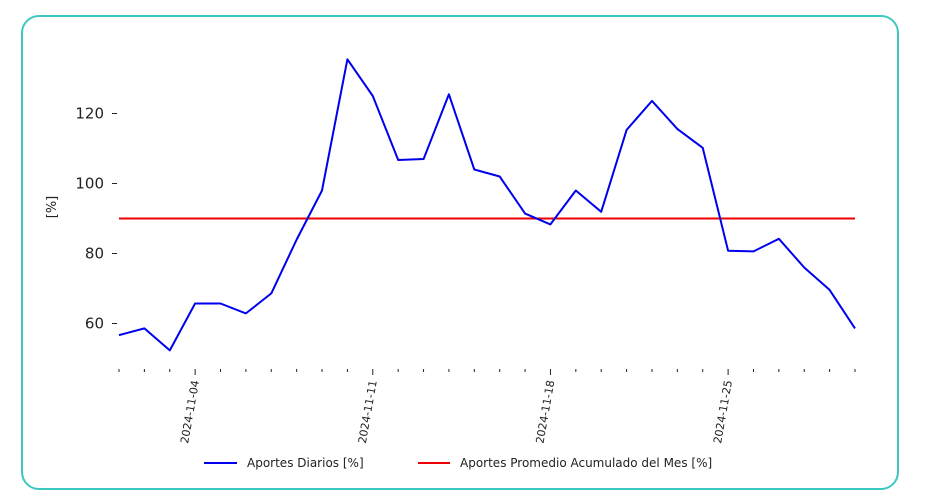 The width and height of the screenshot is (943, 501). I want to click on x-tick-label: 2024-11-04, so click(190, 411).